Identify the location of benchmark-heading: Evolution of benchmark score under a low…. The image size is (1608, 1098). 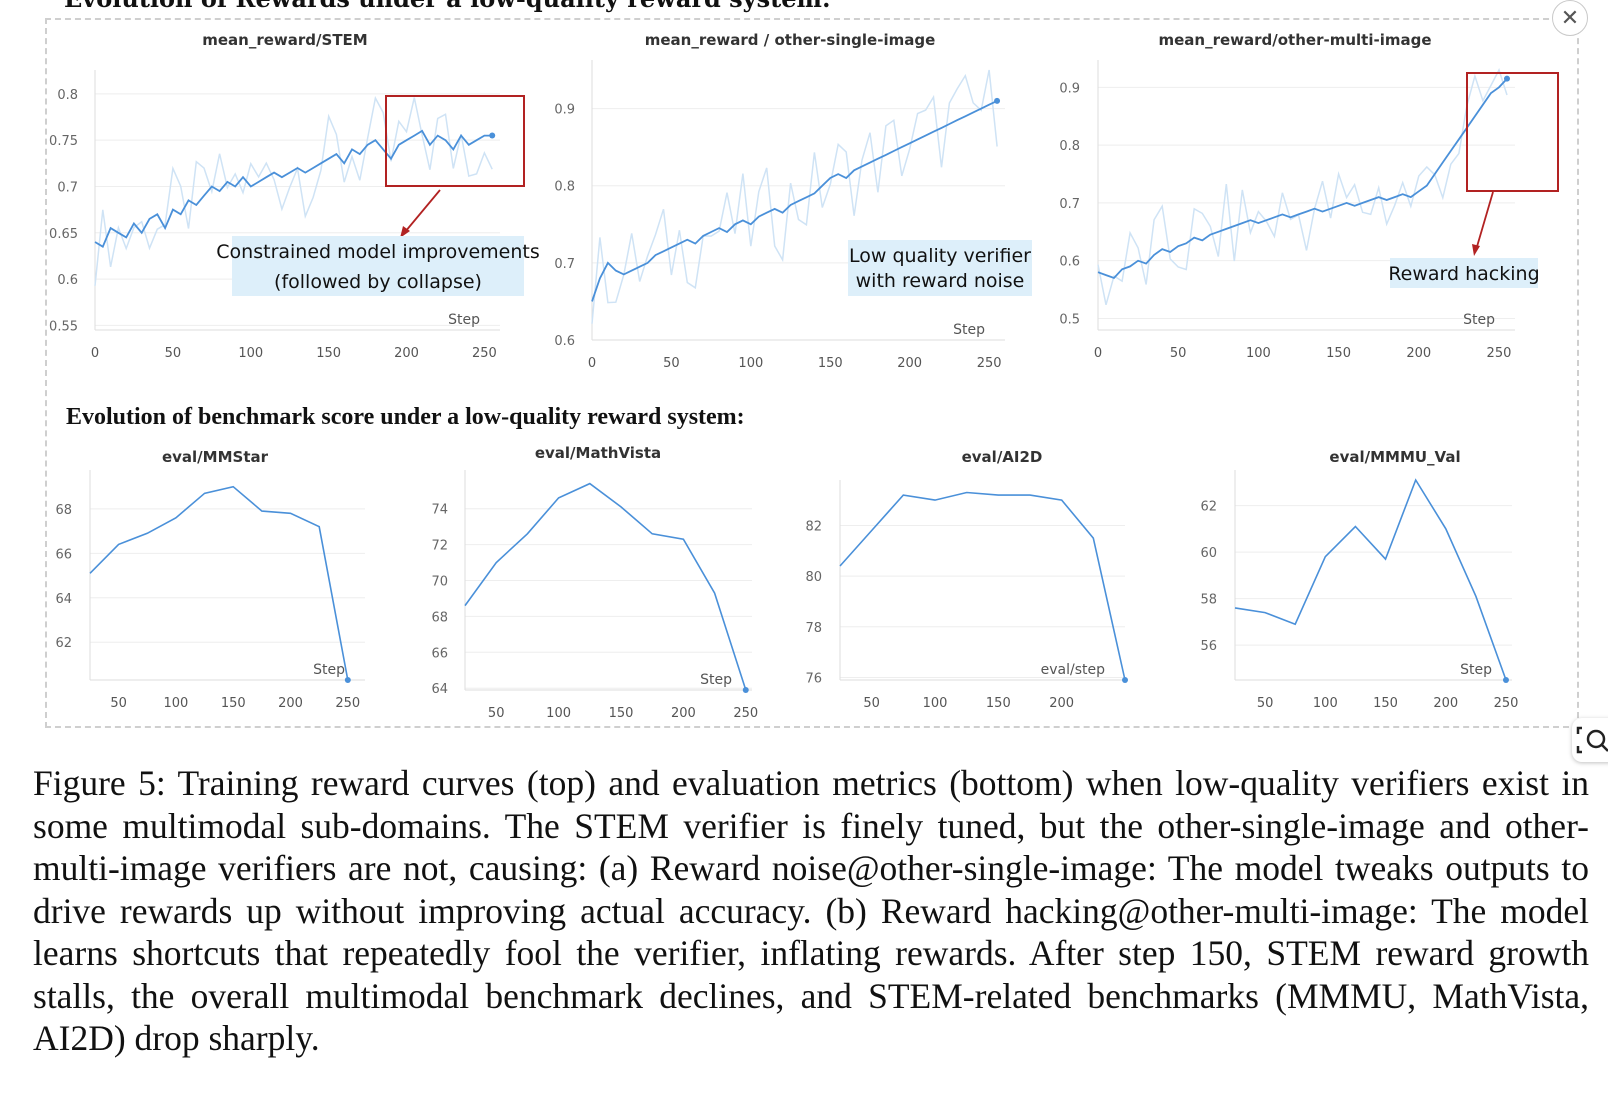
(405, 417).